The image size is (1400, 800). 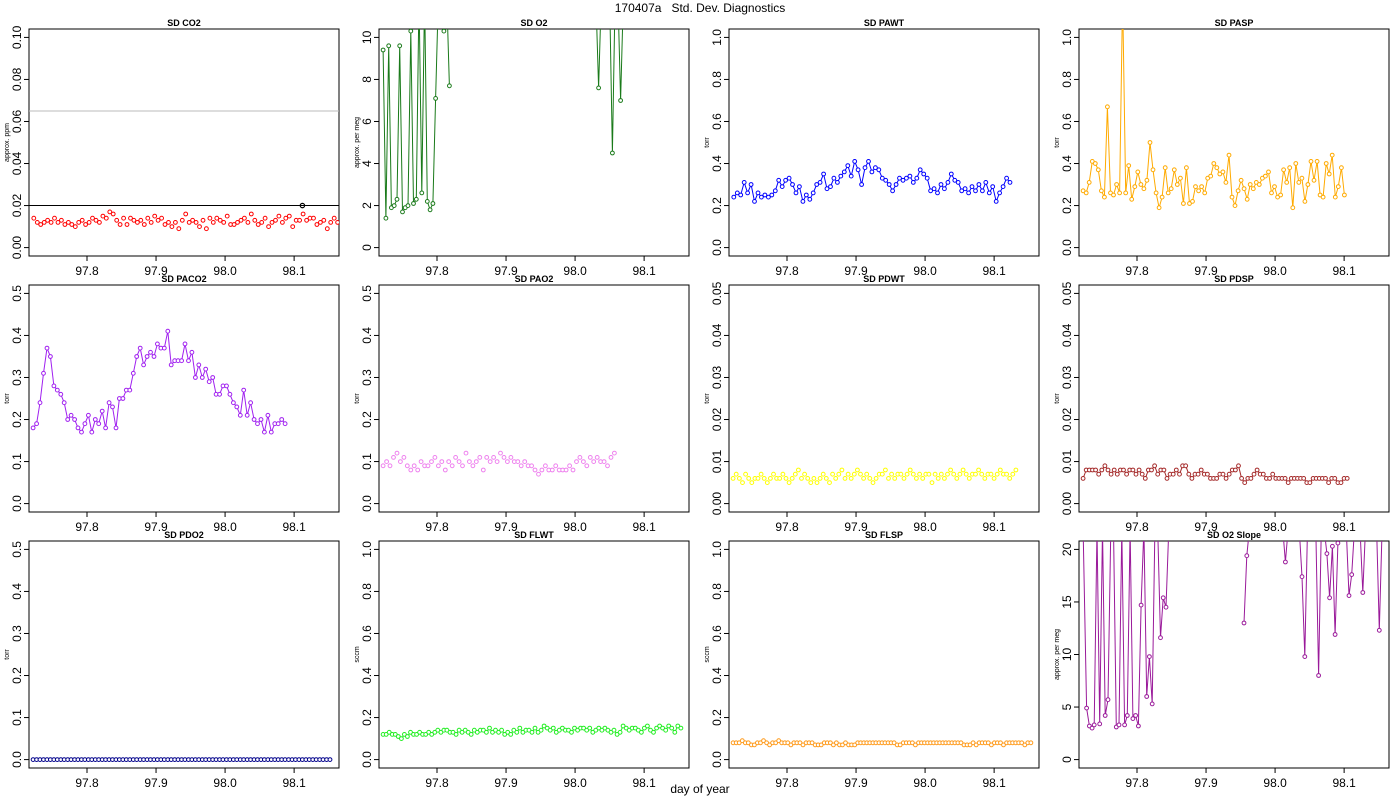 I want to click on panel-sd-flwt-title: SD FLWT, so click(x=534, y=535).